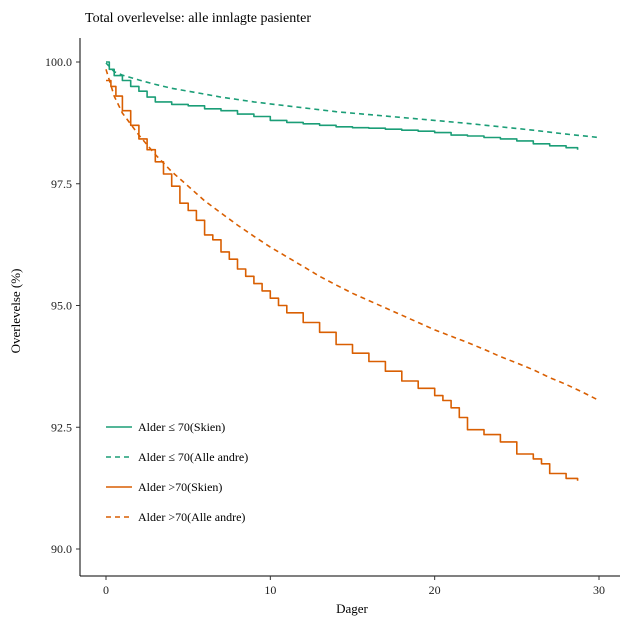 Image resolution: width=621 pixels, height=622 pixels. Describe the element at coordinates (61, 427) in the screenshot. I see `y-tick-label: 92.5` at that location.